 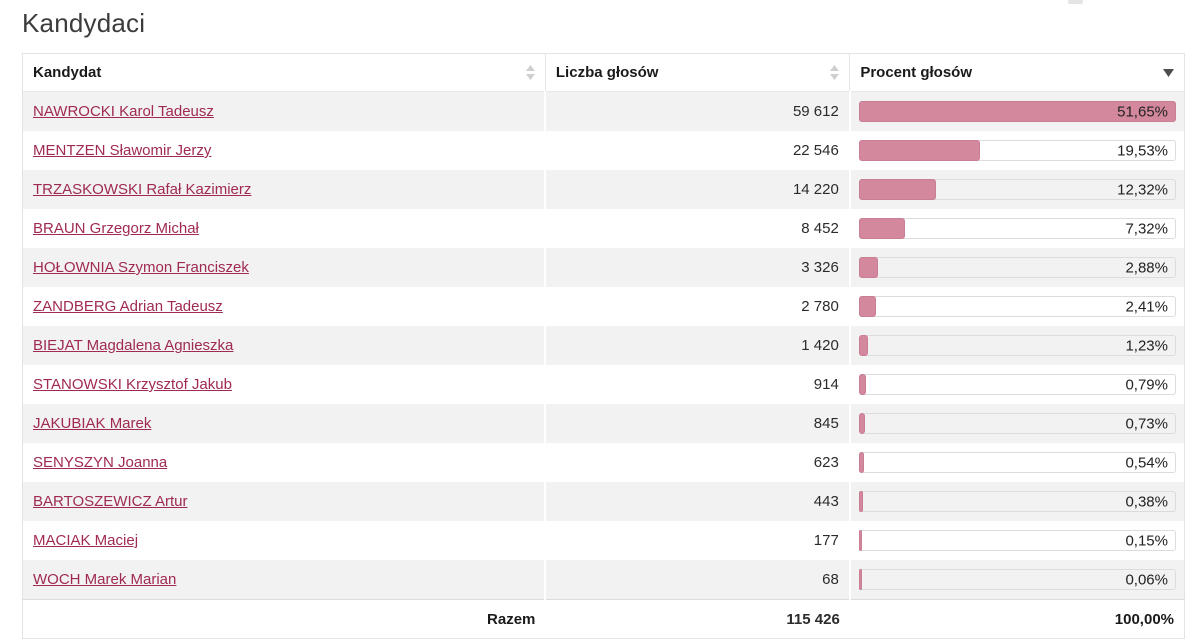 I want to click on candidate-link: TRZASKOWSKI Rafał Kazimierz, so click(x=142, y=189).